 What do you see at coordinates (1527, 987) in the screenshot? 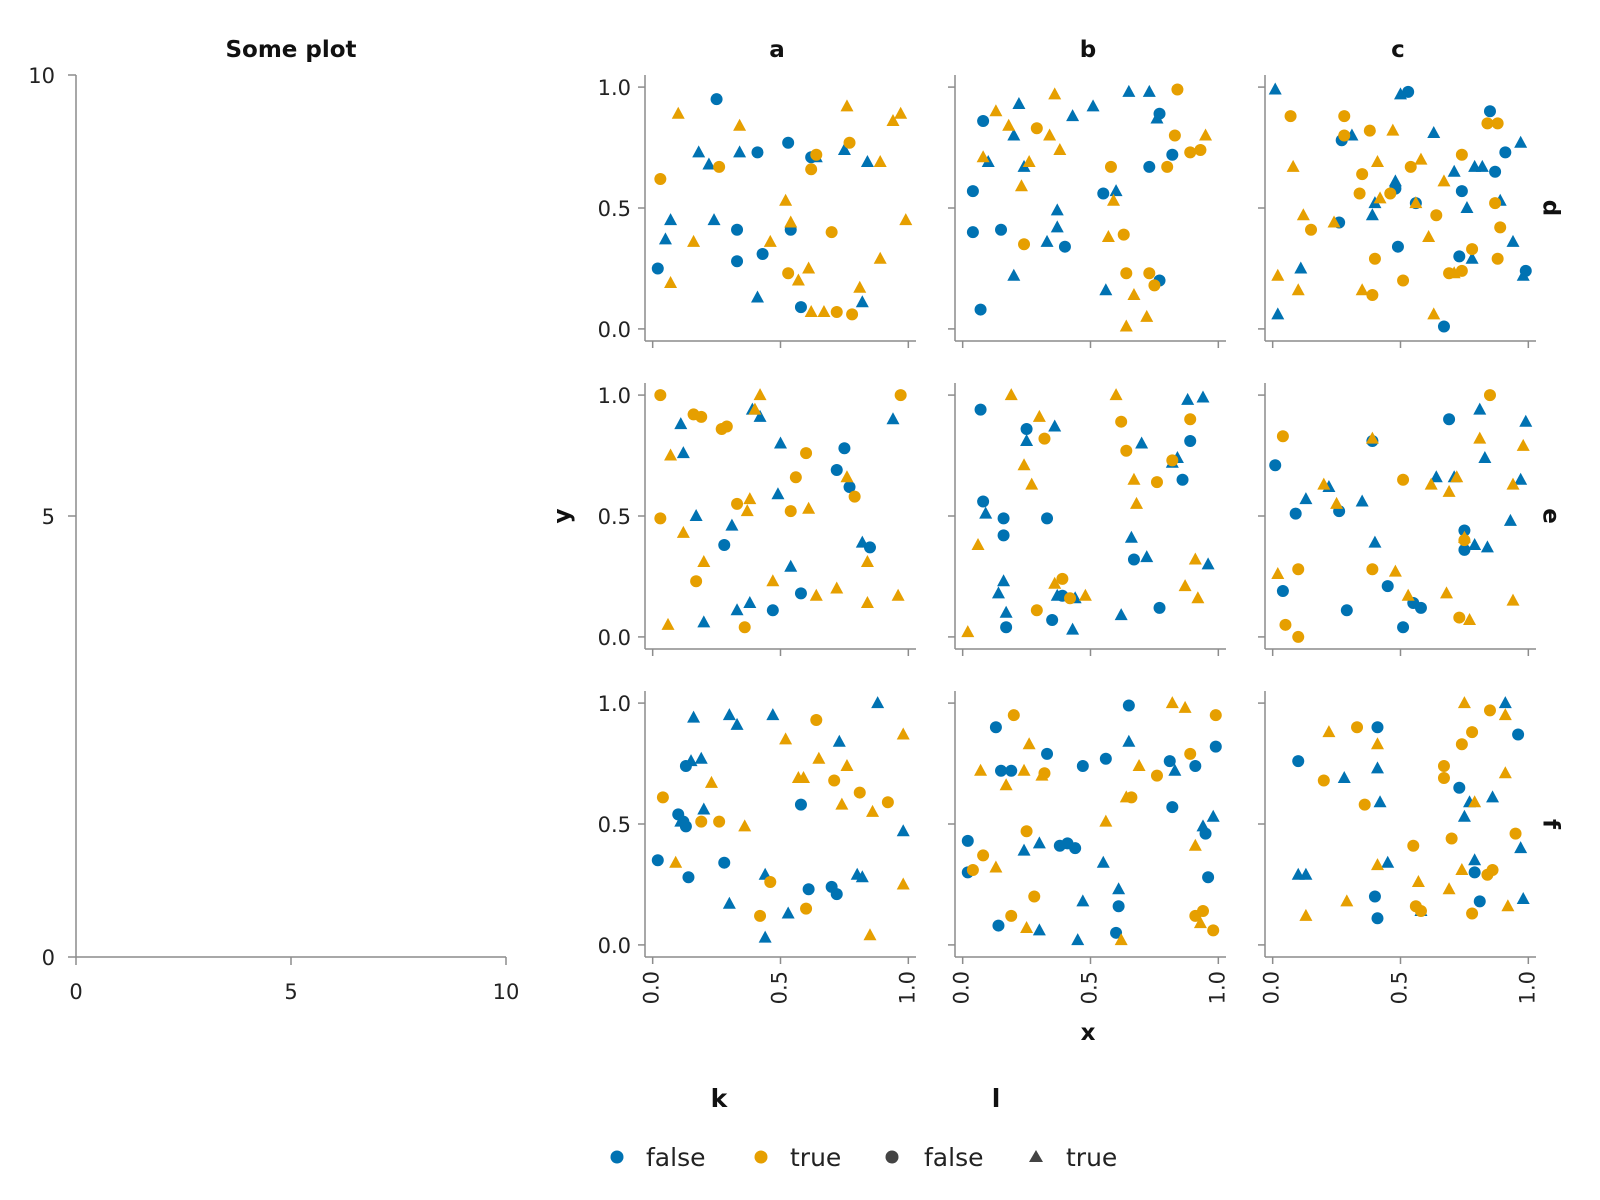
I see `x-tick-label: 1.0` at bounding box center [1527, 987].